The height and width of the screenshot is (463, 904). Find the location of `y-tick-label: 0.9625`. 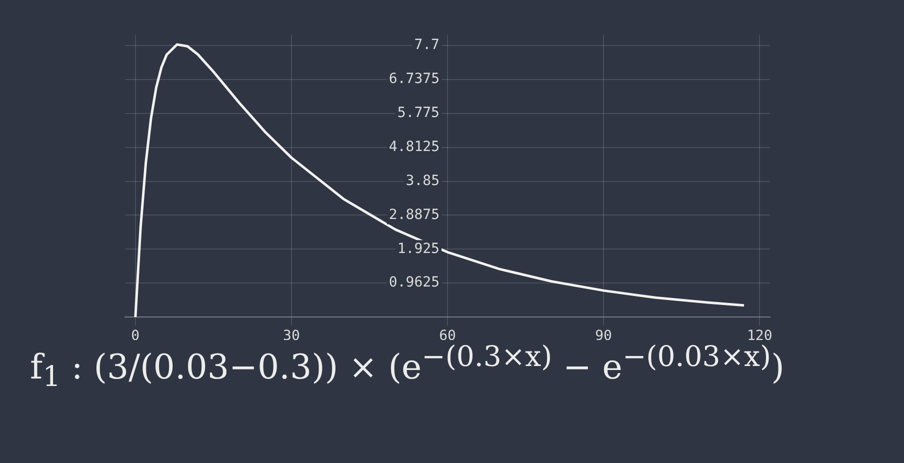

y-tick-label: 0.9625 is located at coordinates (414, 282).